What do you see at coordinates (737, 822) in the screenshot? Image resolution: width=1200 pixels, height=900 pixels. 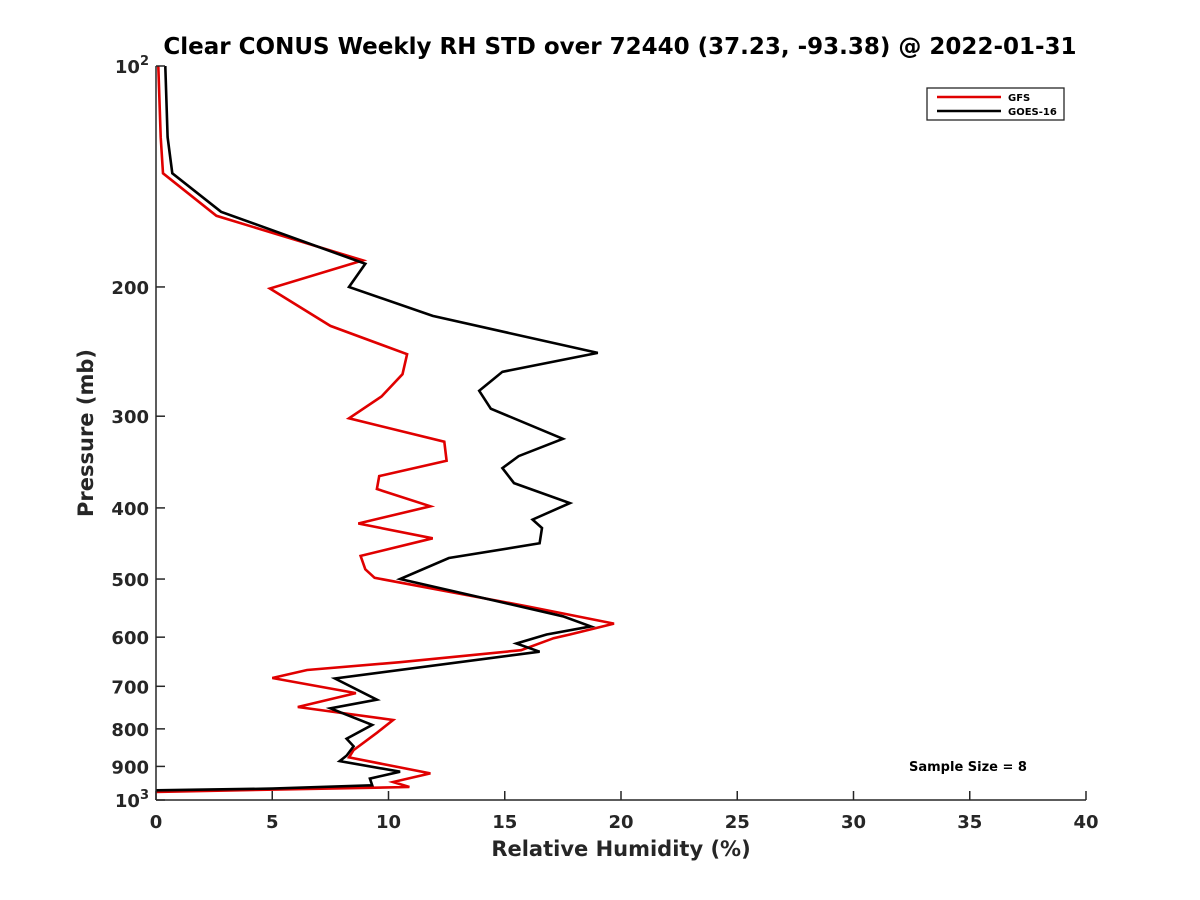 I see `x-tick-label: 25` at bounding box center [737, 822].